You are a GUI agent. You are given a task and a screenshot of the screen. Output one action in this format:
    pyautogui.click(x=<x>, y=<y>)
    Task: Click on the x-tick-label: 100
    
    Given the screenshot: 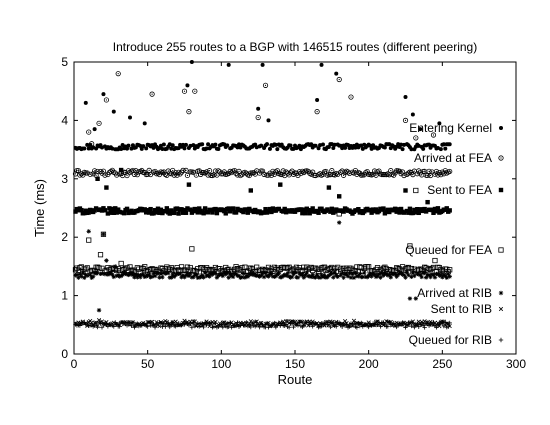 What is the action you would take?
    pyautogui.click(x=221, y=364)
    